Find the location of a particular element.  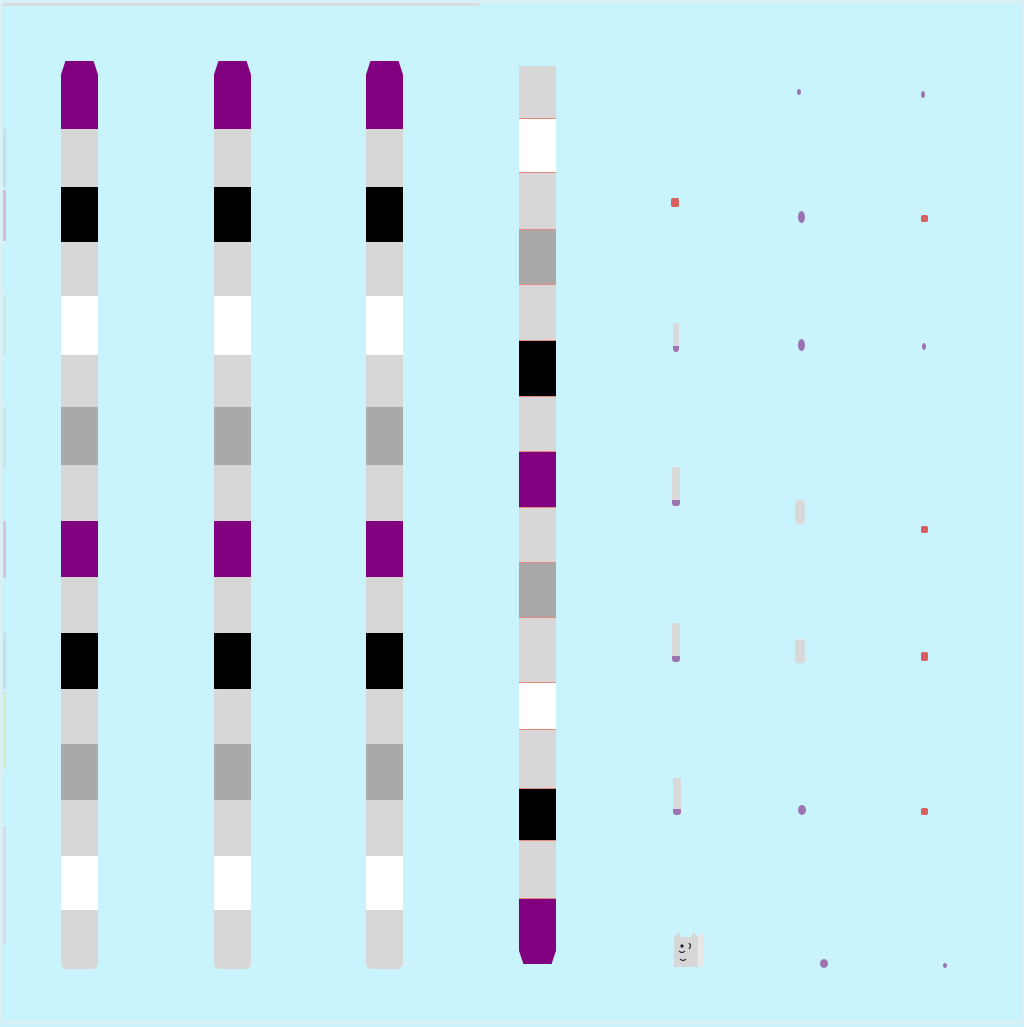

top-left-strip is located at coordinates (241, 4).